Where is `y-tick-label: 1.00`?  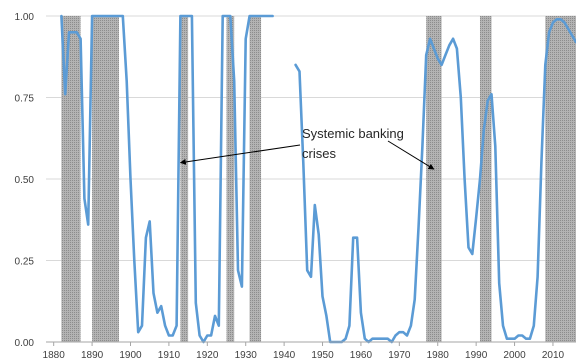
y-tick-label: 1.00 is located at coordinates (25, 17).